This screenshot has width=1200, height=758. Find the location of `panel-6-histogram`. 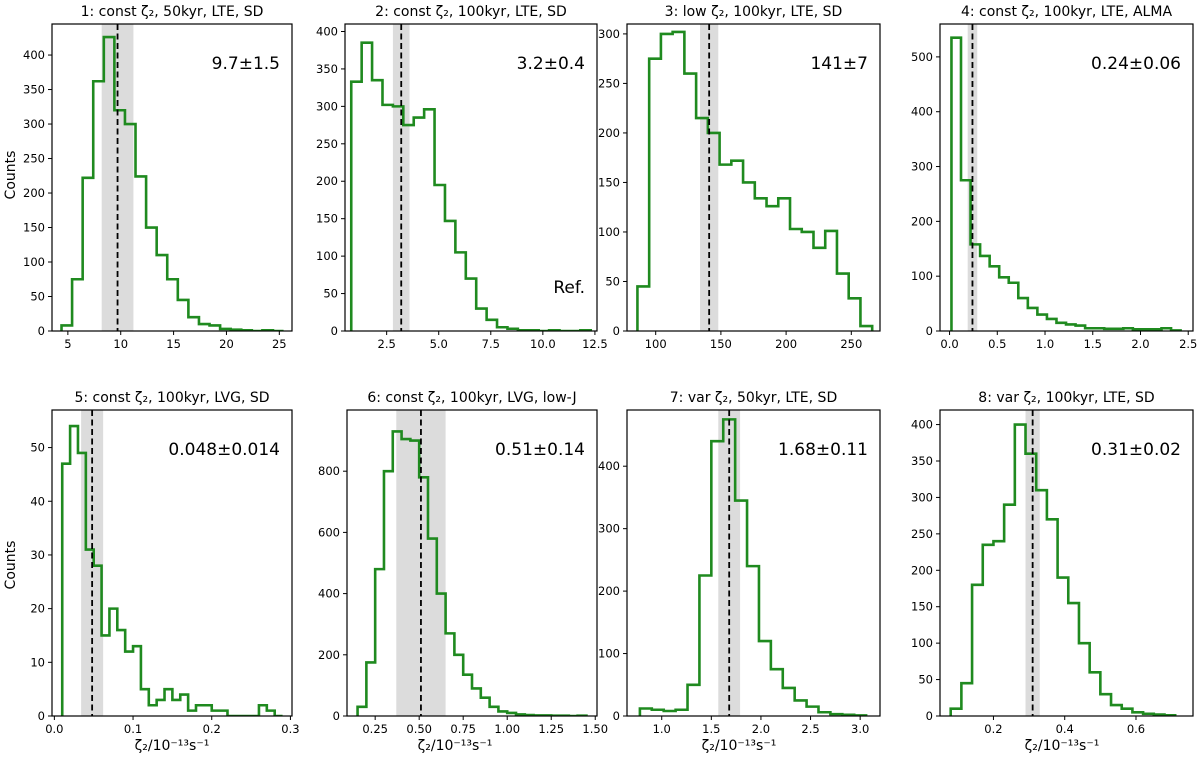

panel-6-histogram is located at coordinates (472, 573).